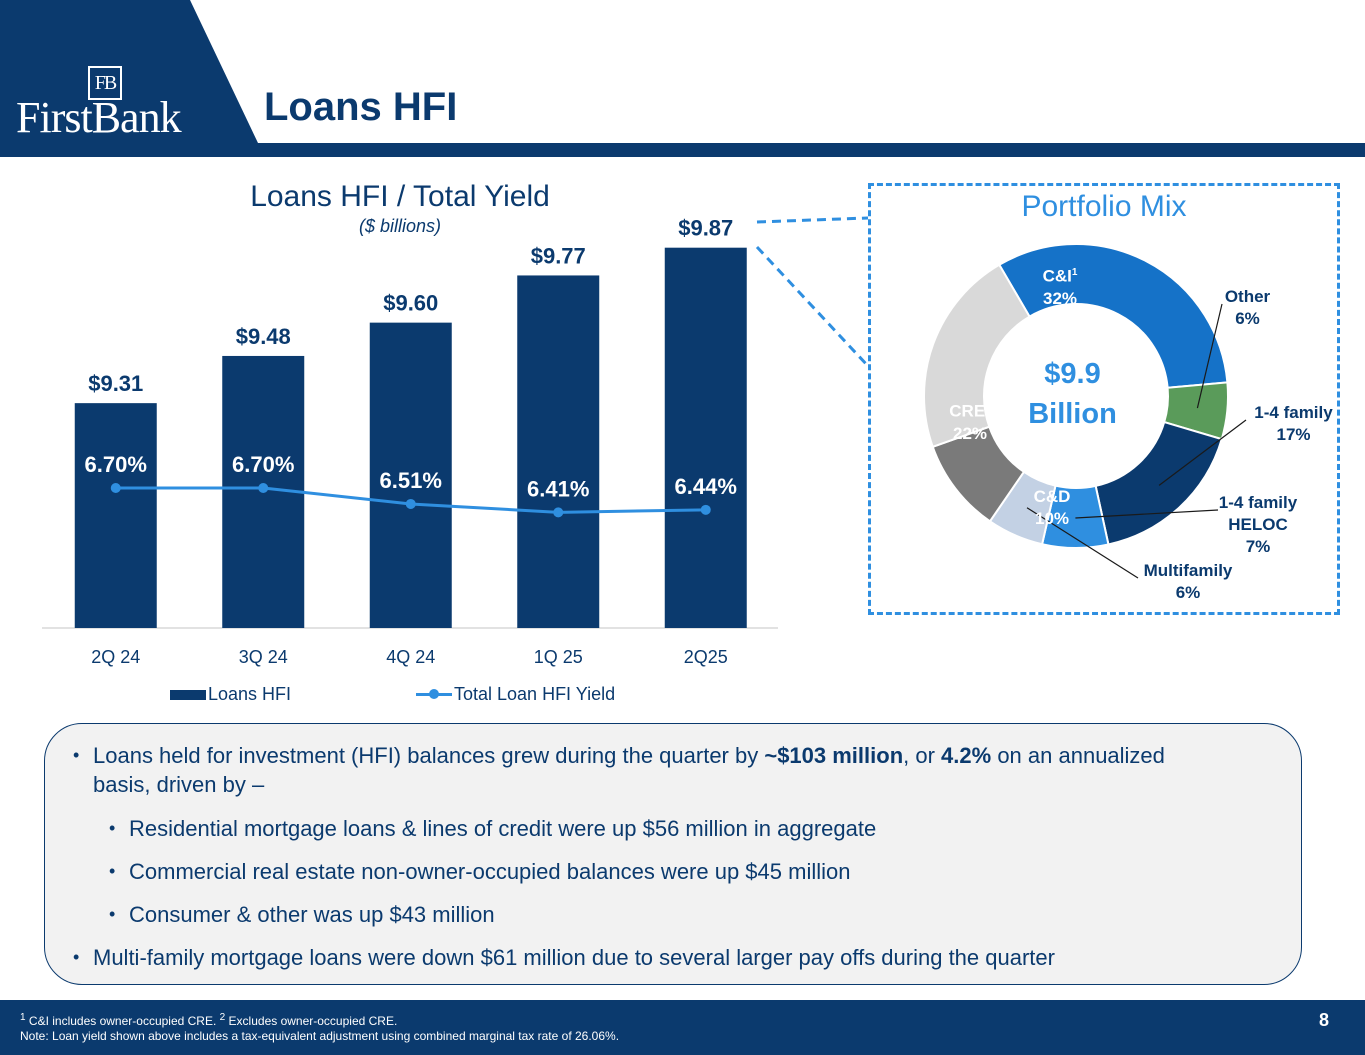  What do you see at coordinates (222, 1017) in the screenshot?
I see `footnote-2-sup: 2` at bounding box center [222, 1017].